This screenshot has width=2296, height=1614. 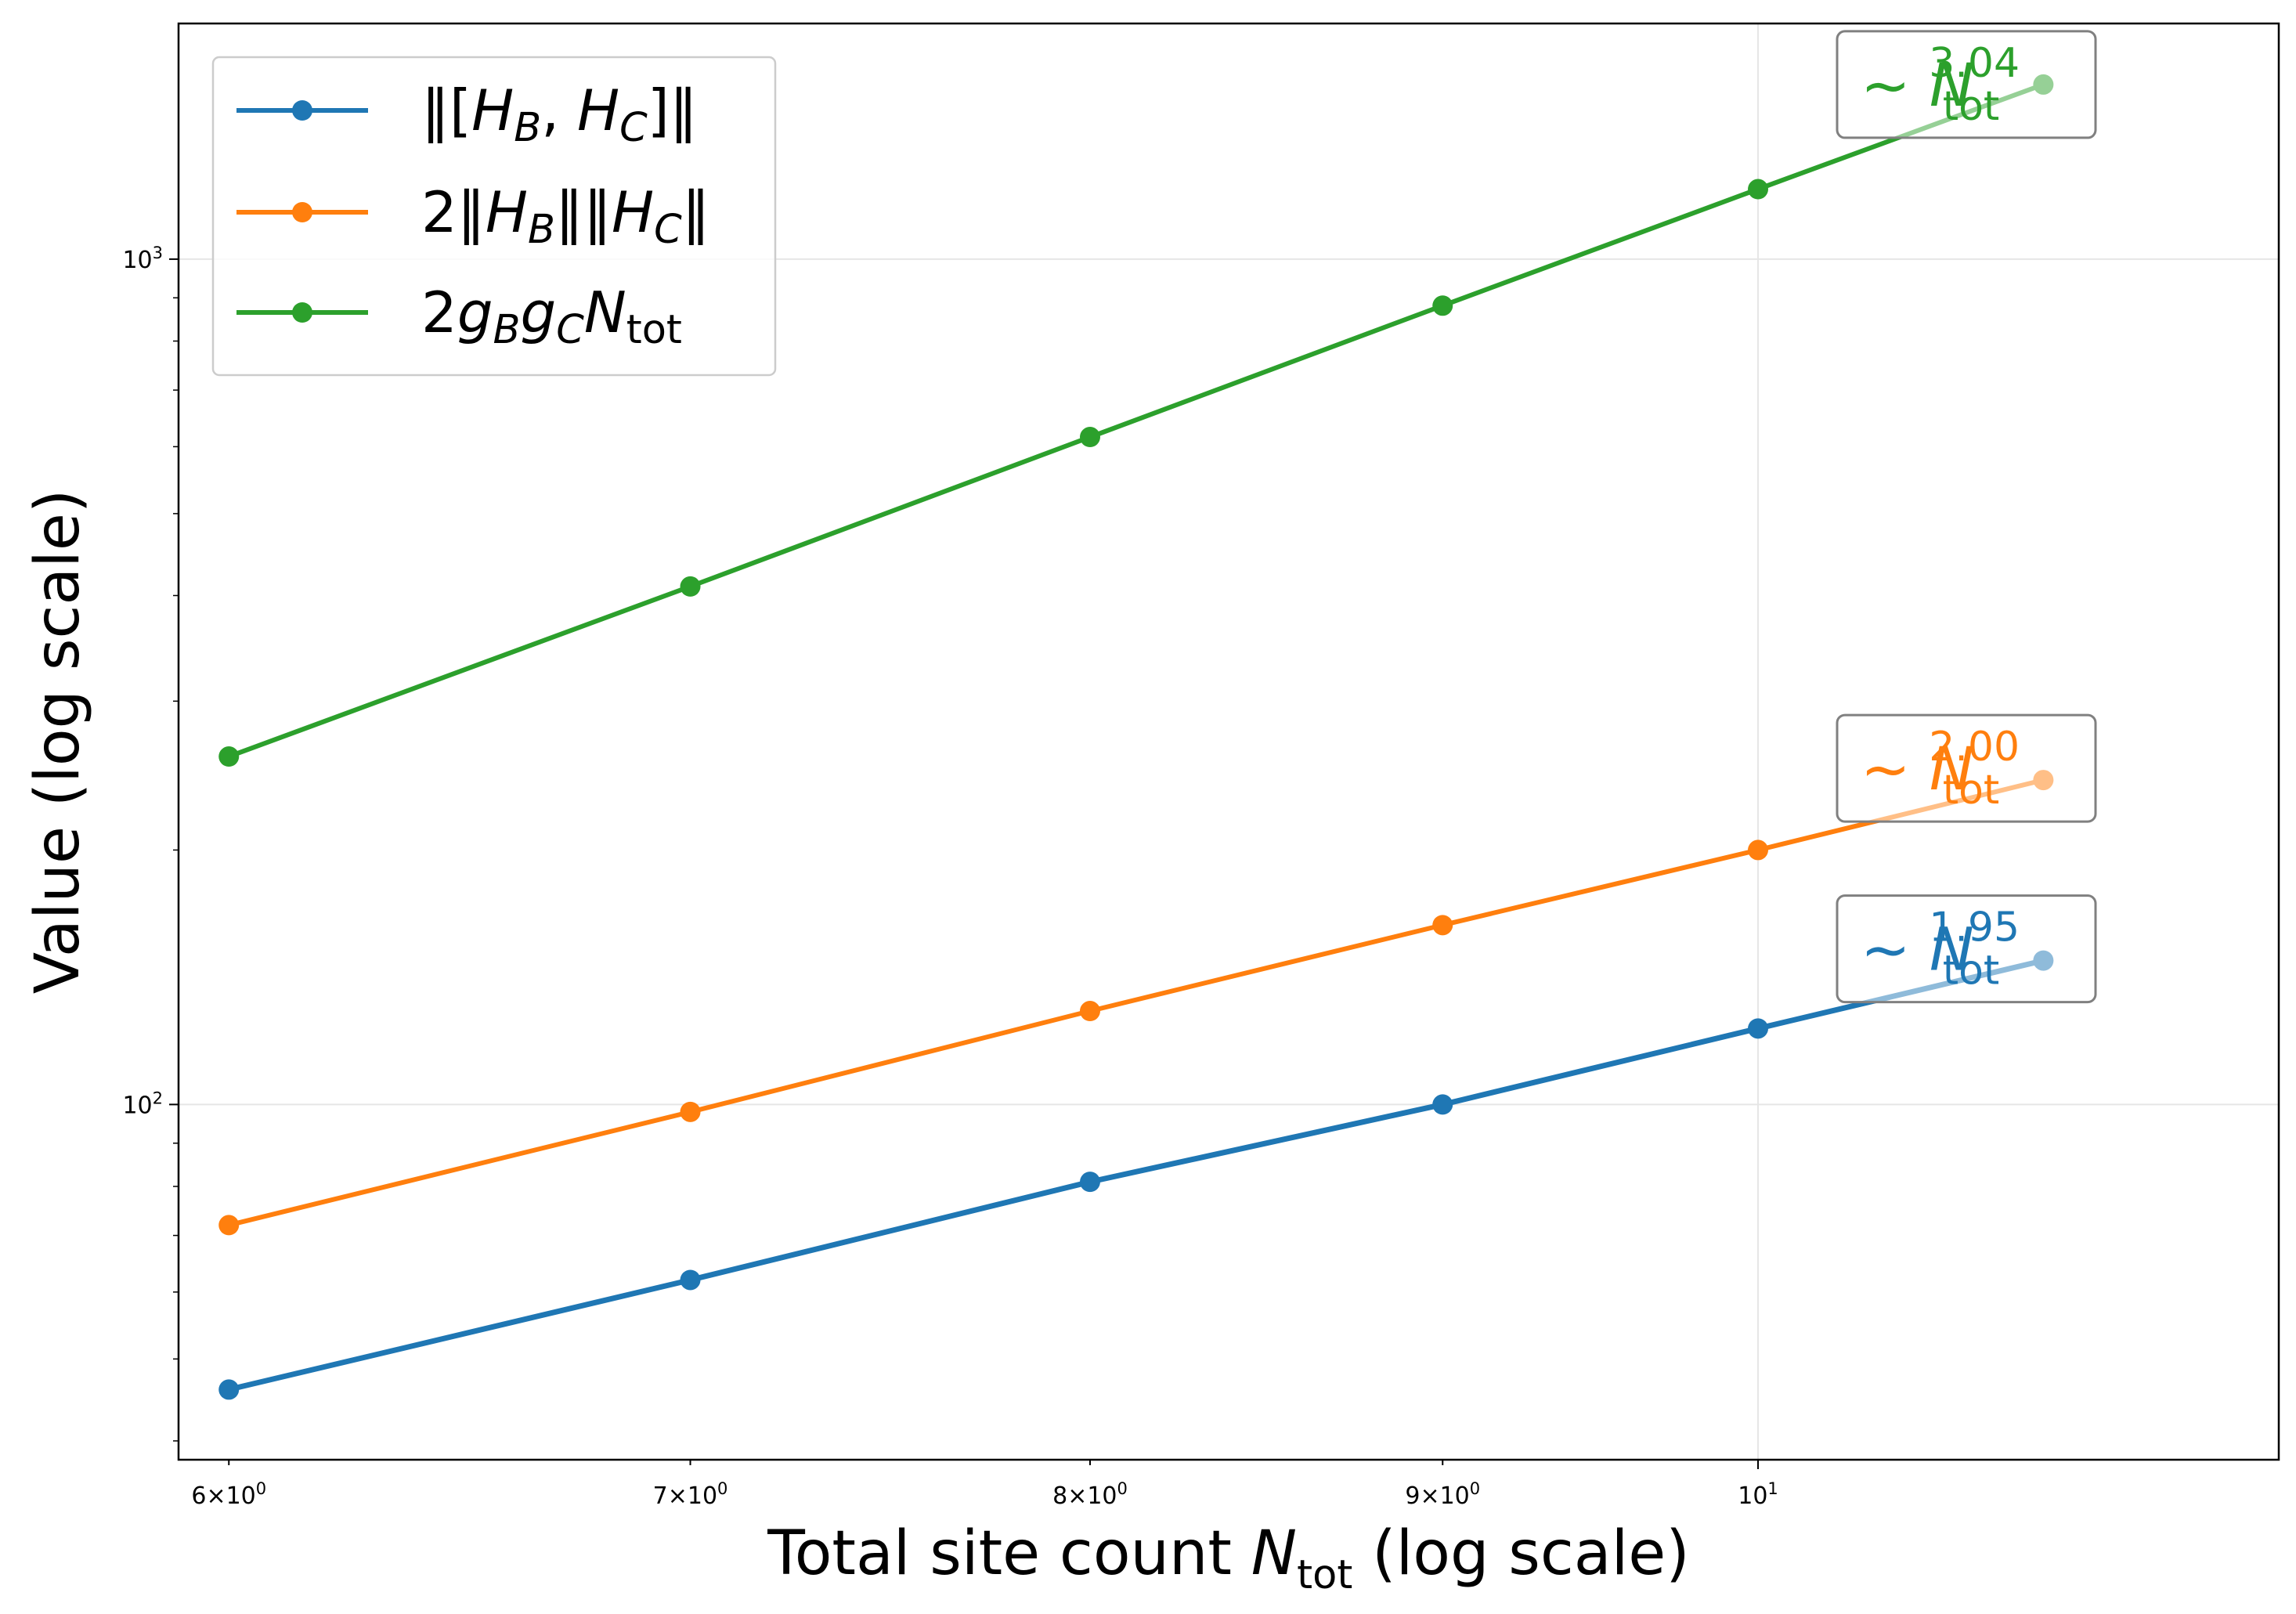 I want to click on y-tick-exp: 2, so click(x=158, y=1098).